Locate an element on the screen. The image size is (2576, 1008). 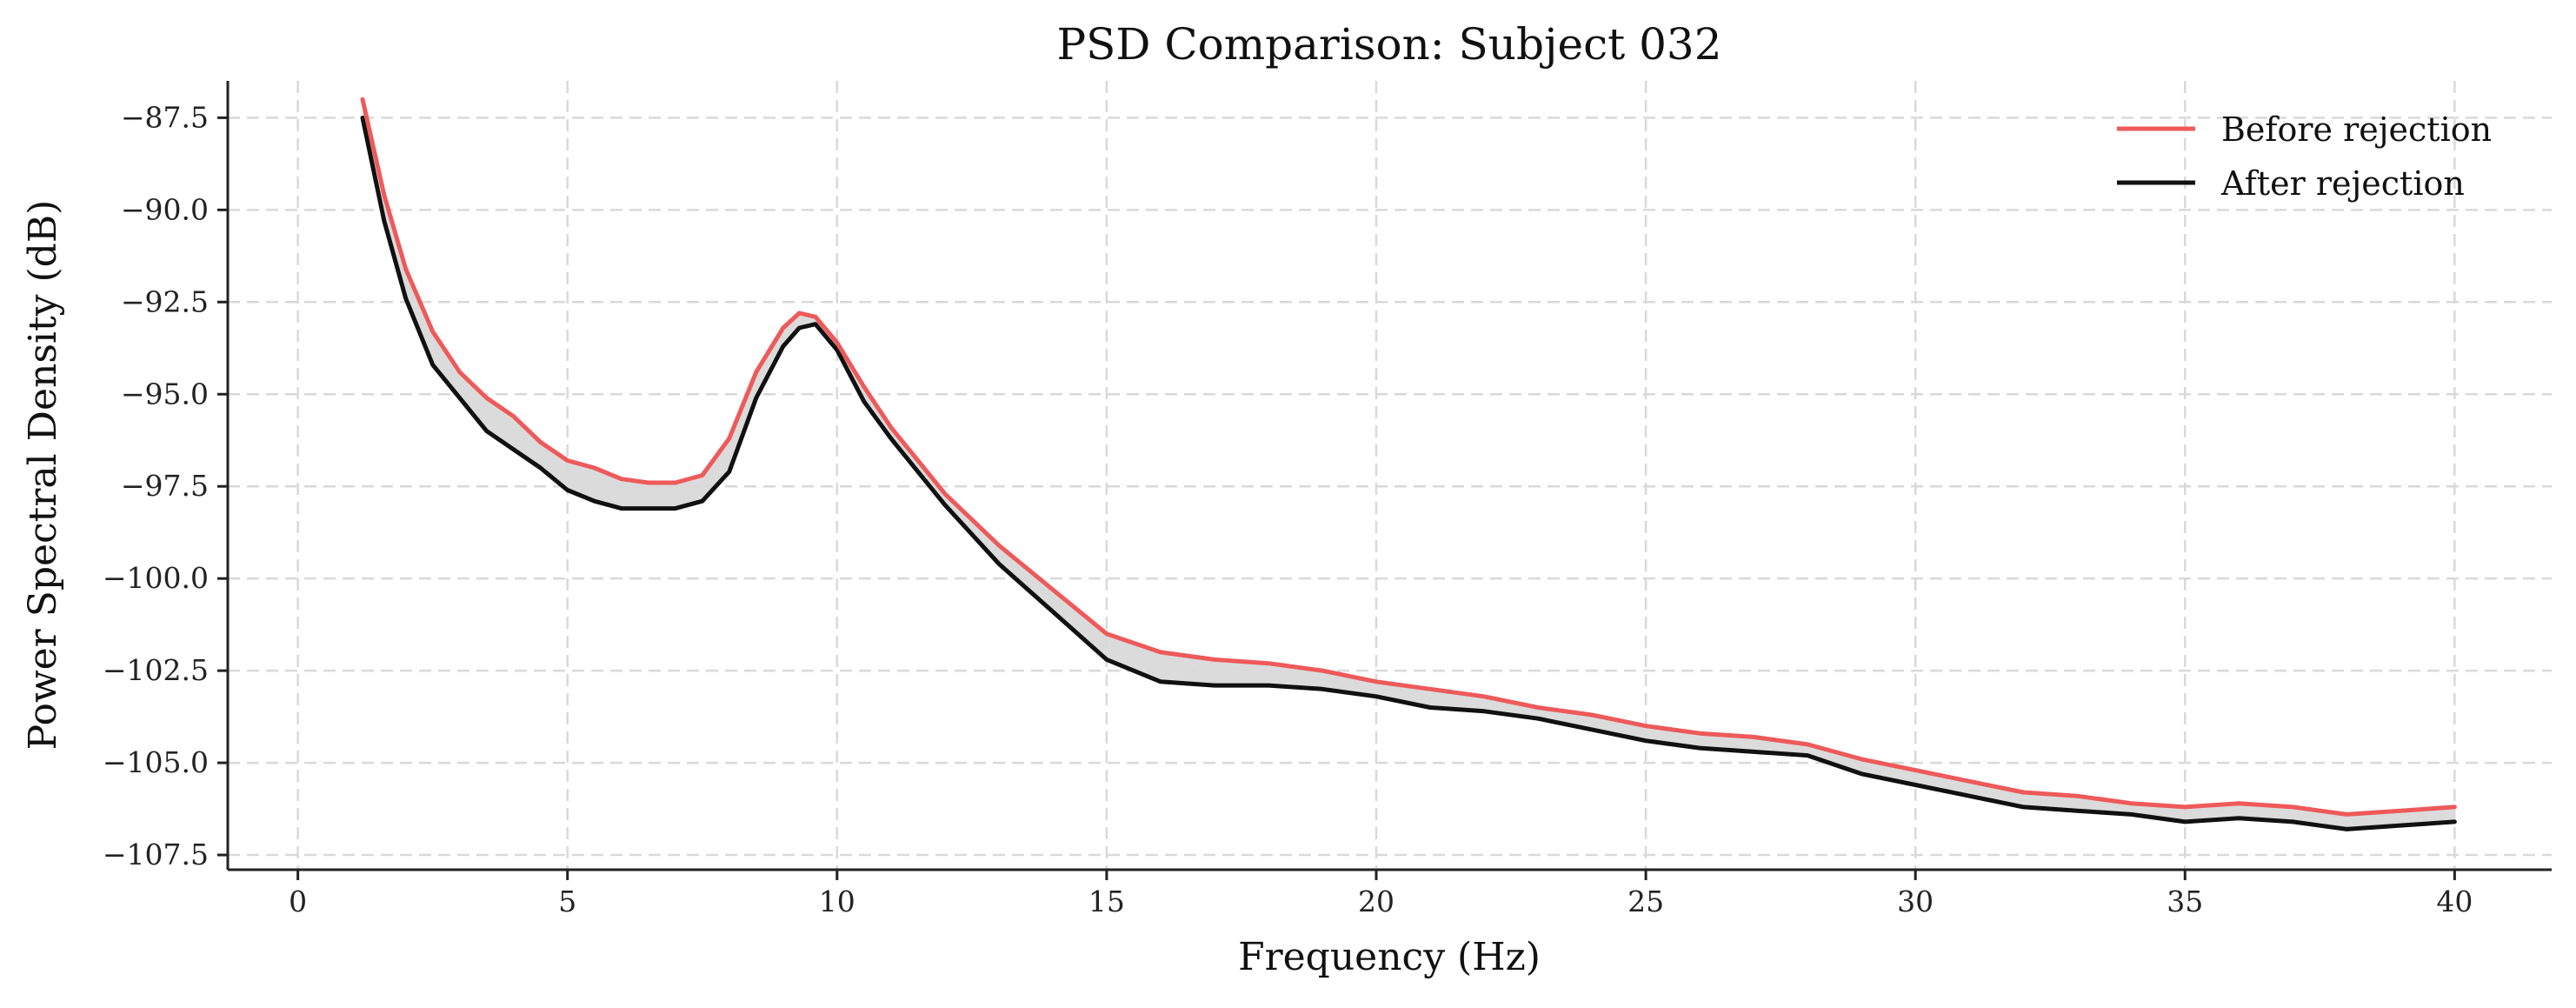
y-tick-label: −100.0 is located at coordinates (156, 578).